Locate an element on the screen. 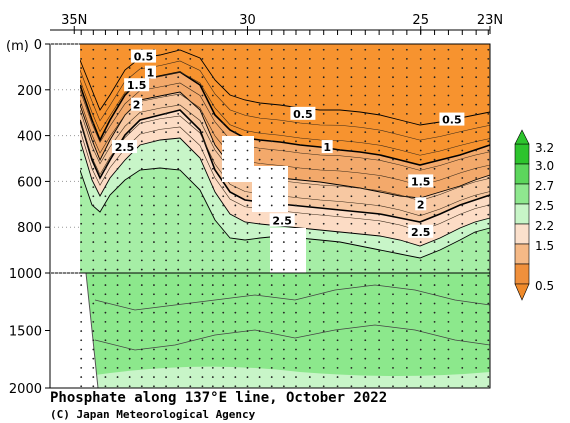  contour-label: 1 is located at coordinates (327, 147).